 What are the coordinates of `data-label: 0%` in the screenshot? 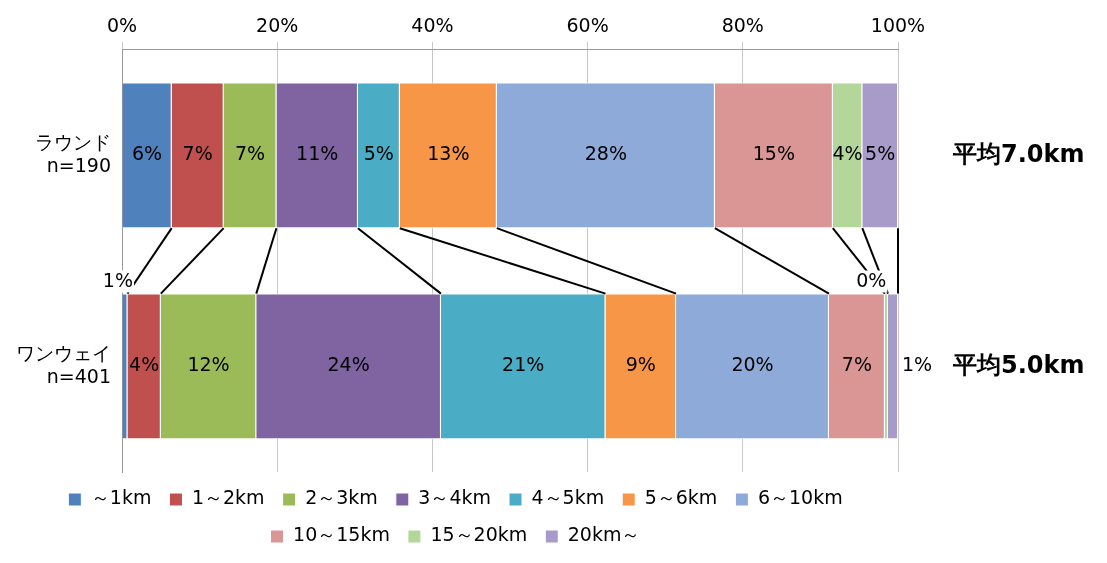 It's located at (871, 279).